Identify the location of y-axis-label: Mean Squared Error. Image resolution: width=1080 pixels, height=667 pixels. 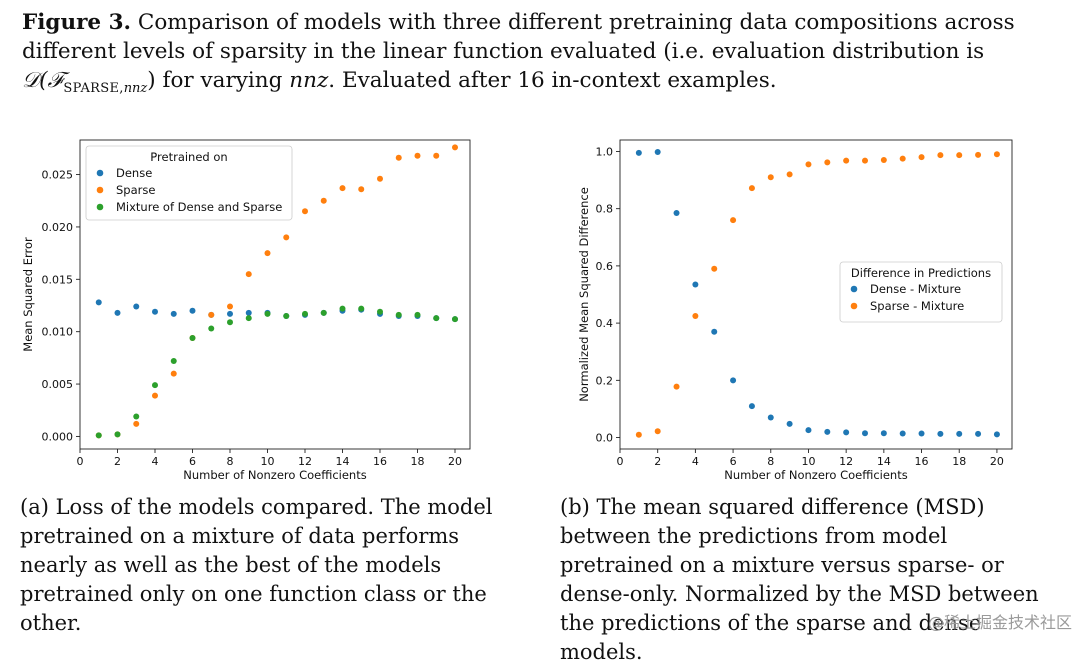
(28, 294).